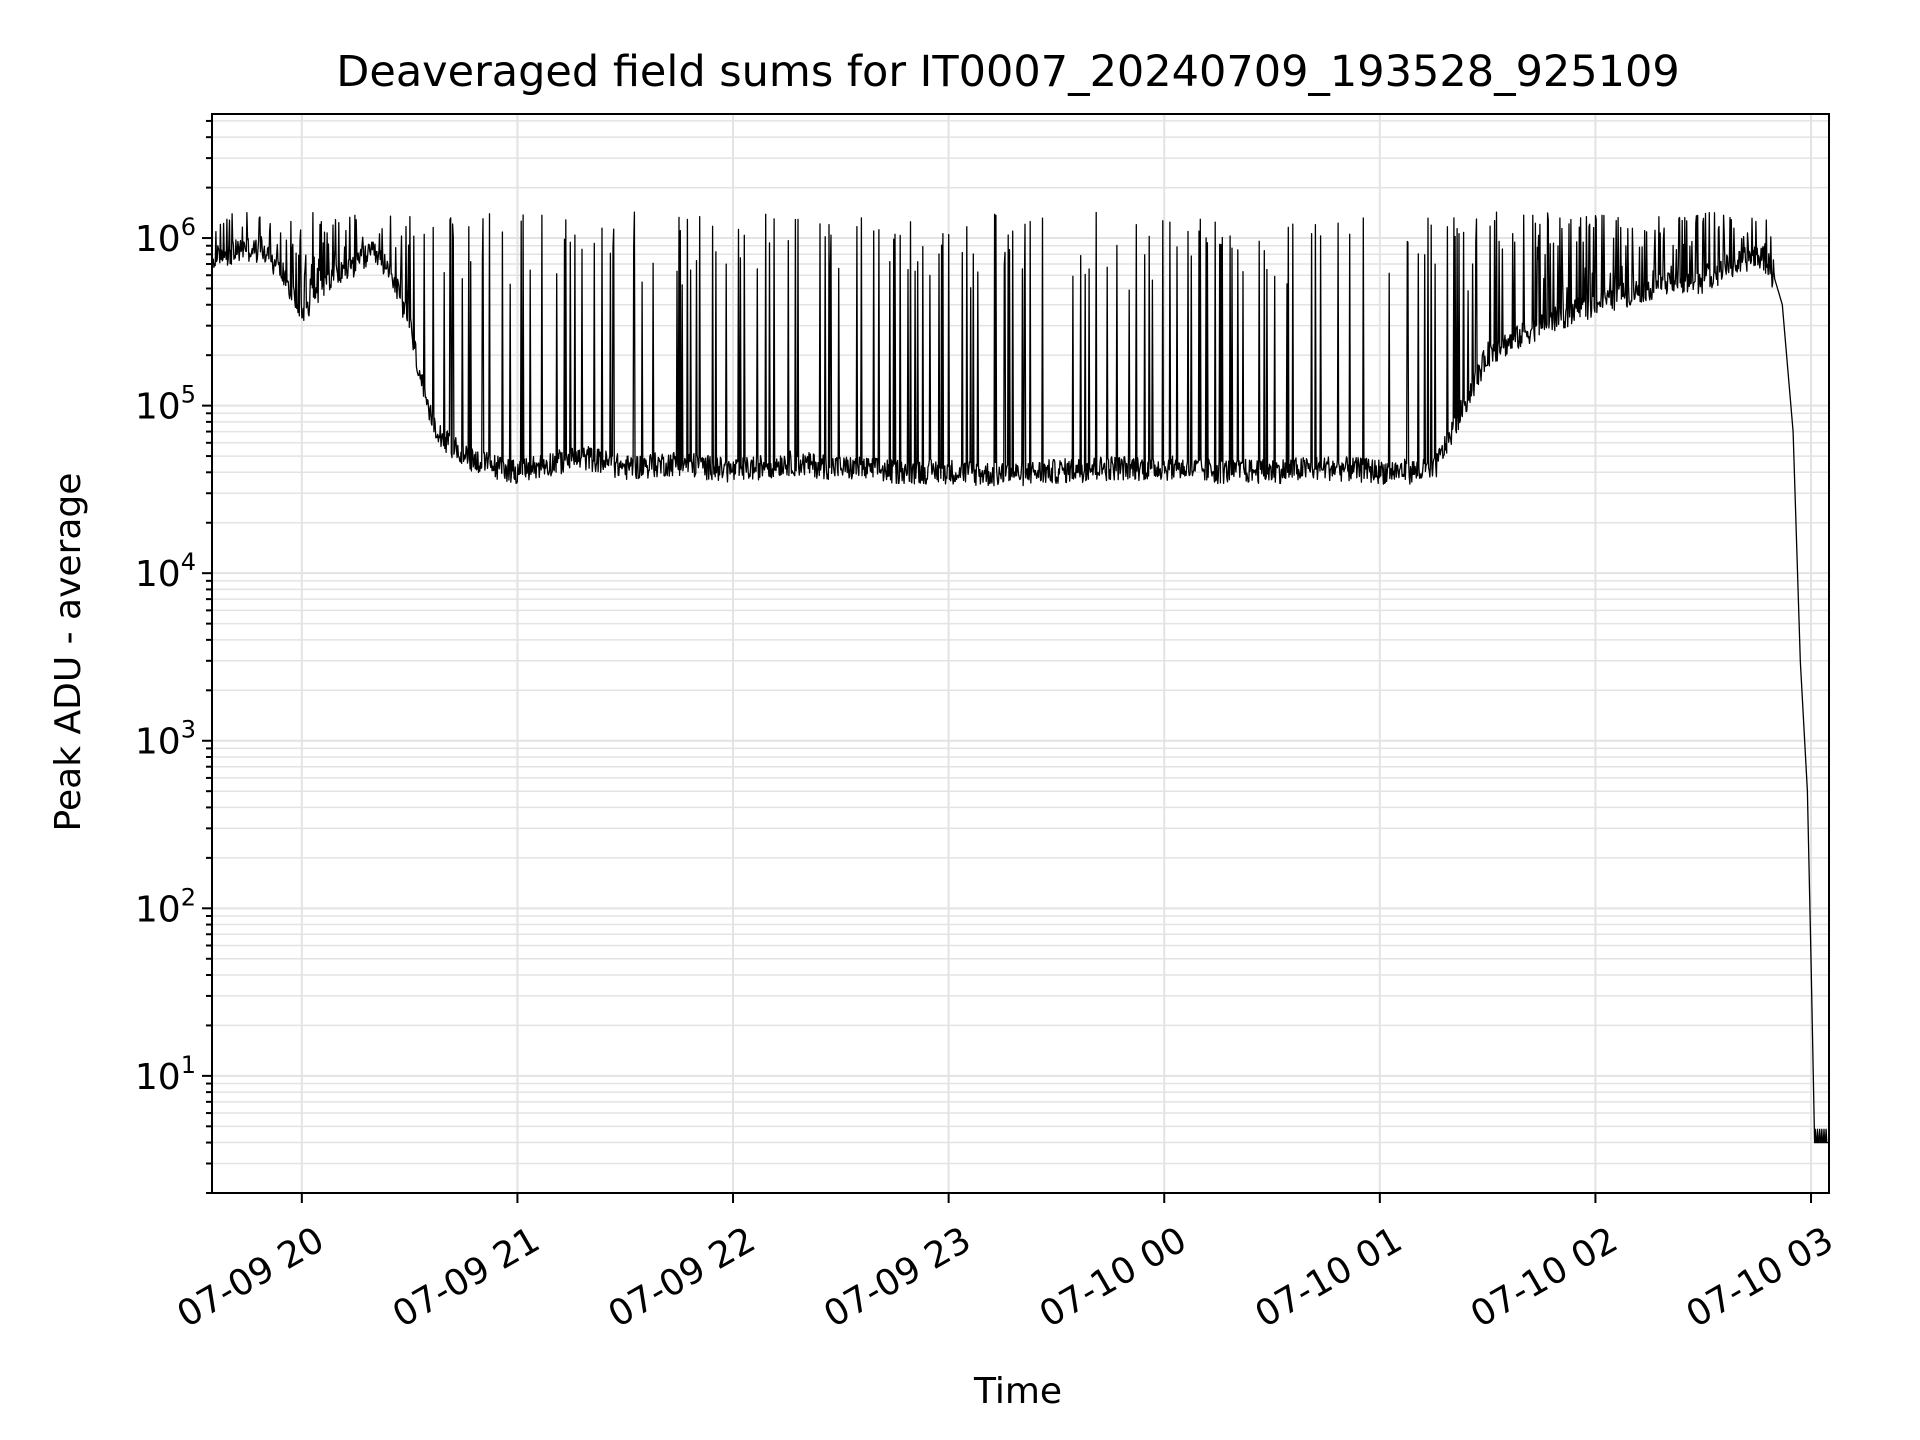  I want to click on x-tick-label: 07-09 22, so click(682, 1277).